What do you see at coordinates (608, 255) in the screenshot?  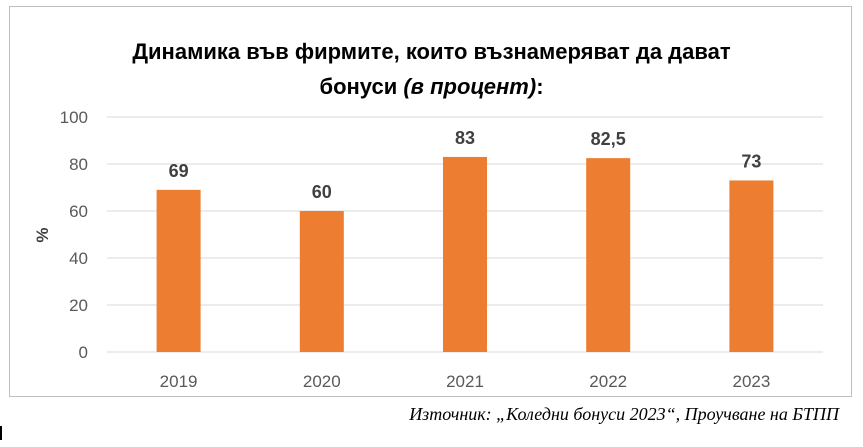 I see `bar-2022` at bounding box center [608, 255].